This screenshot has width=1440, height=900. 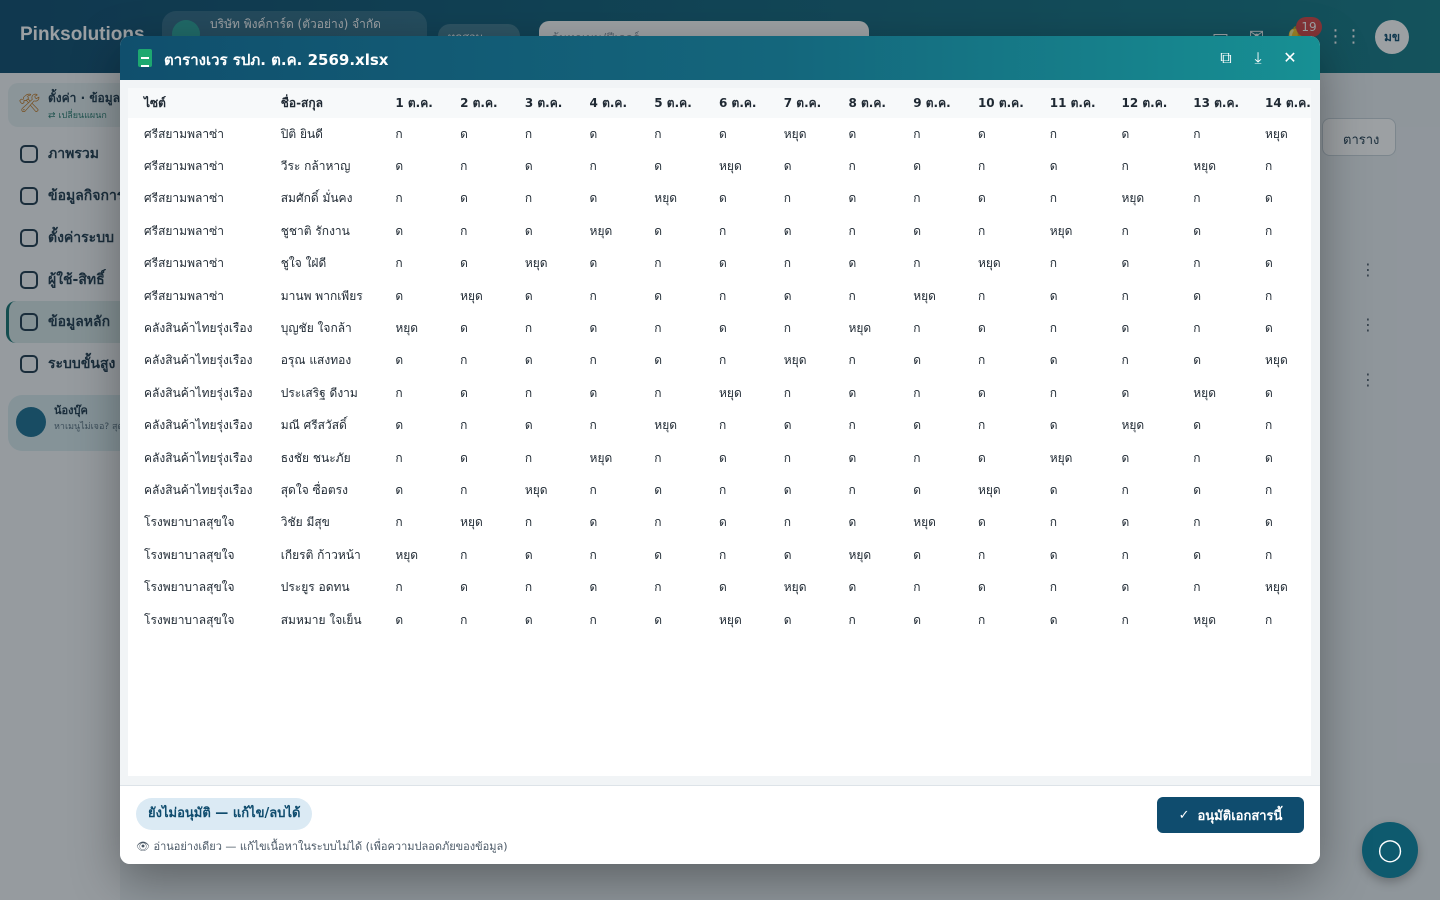 What do you see at coordinates (73, 322) in the screenshot?
I see `sidebar-item-master-data: ข้อมูลหลัก` at bounding box center [73, 322].